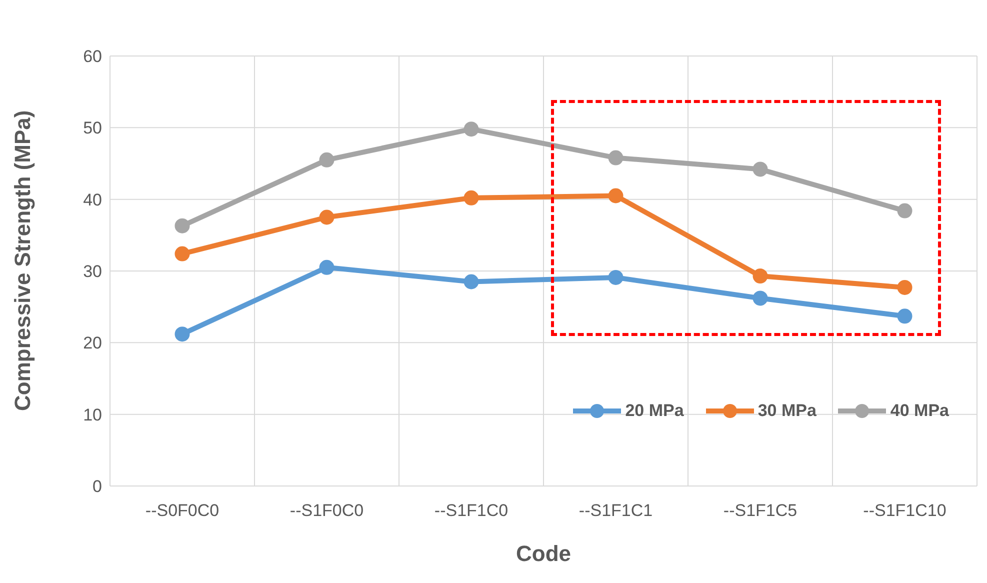  What do you see at coordinates (654, 411) in the screenshot?
I see `legend-label: 20 MPa` at bounding box center [654, 411].